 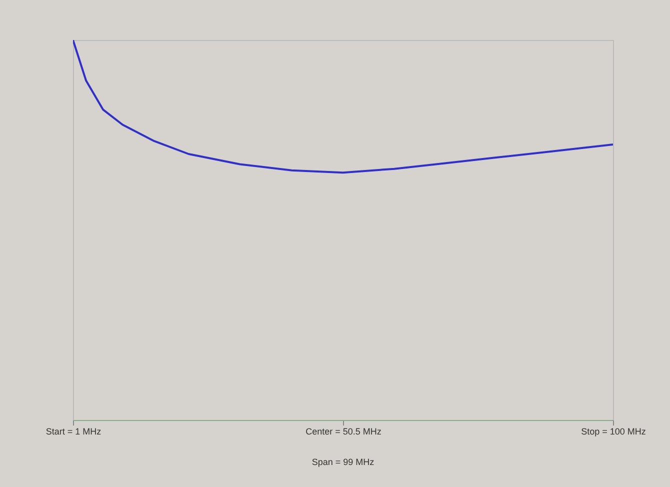 What do you see at coordinates (343, 462) in the screenshot?
I see `text: Span = 99 MHz` at bounding box center [343, 462].